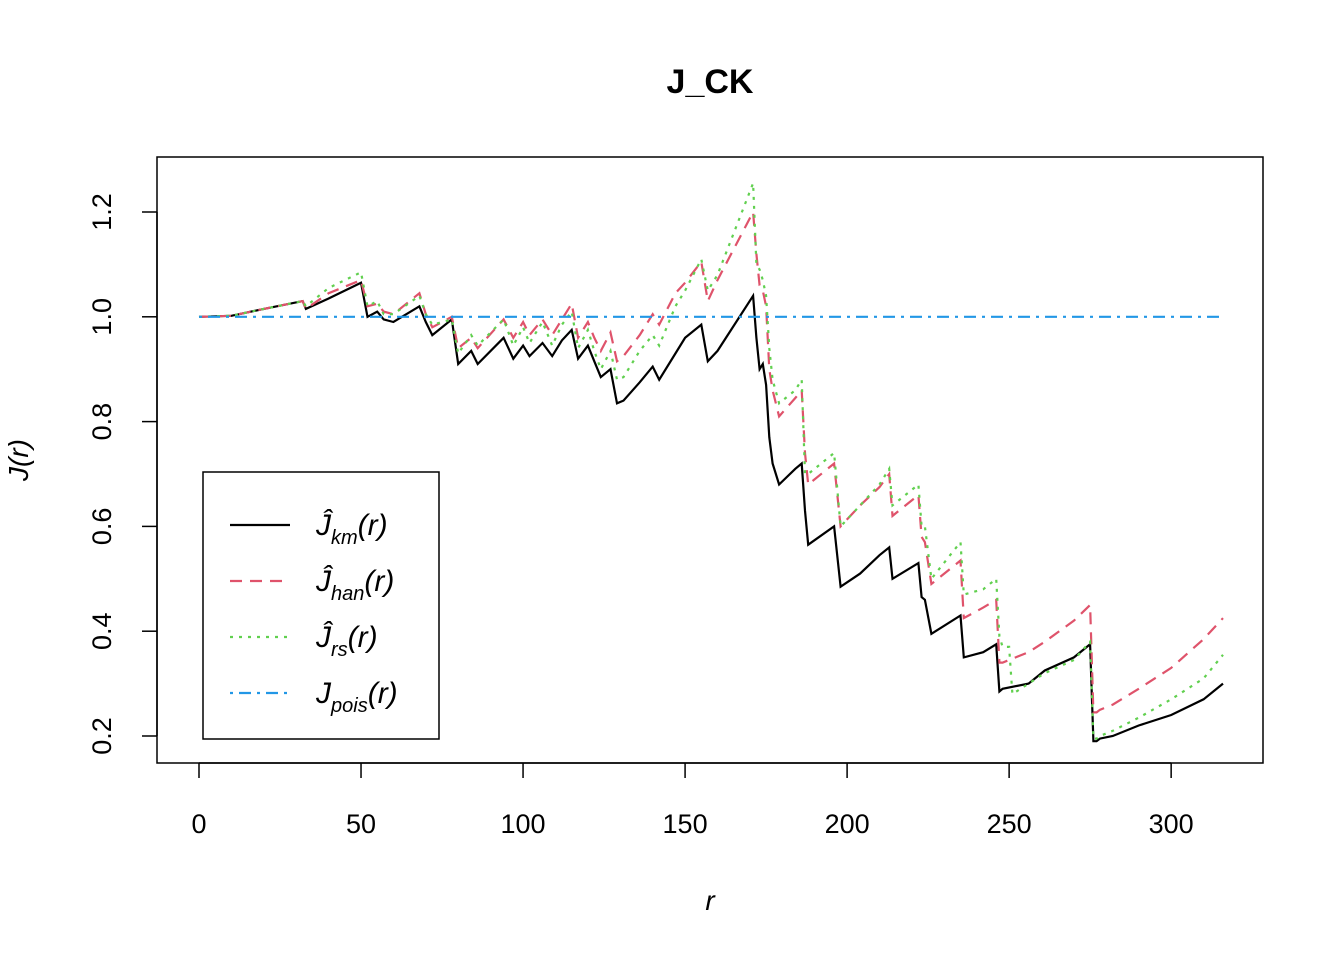 This screenshot has height=960, width=1344. Describe the element at coordinates (344, 538) in the screenshot. I see `legend-subscript: km` at that location.